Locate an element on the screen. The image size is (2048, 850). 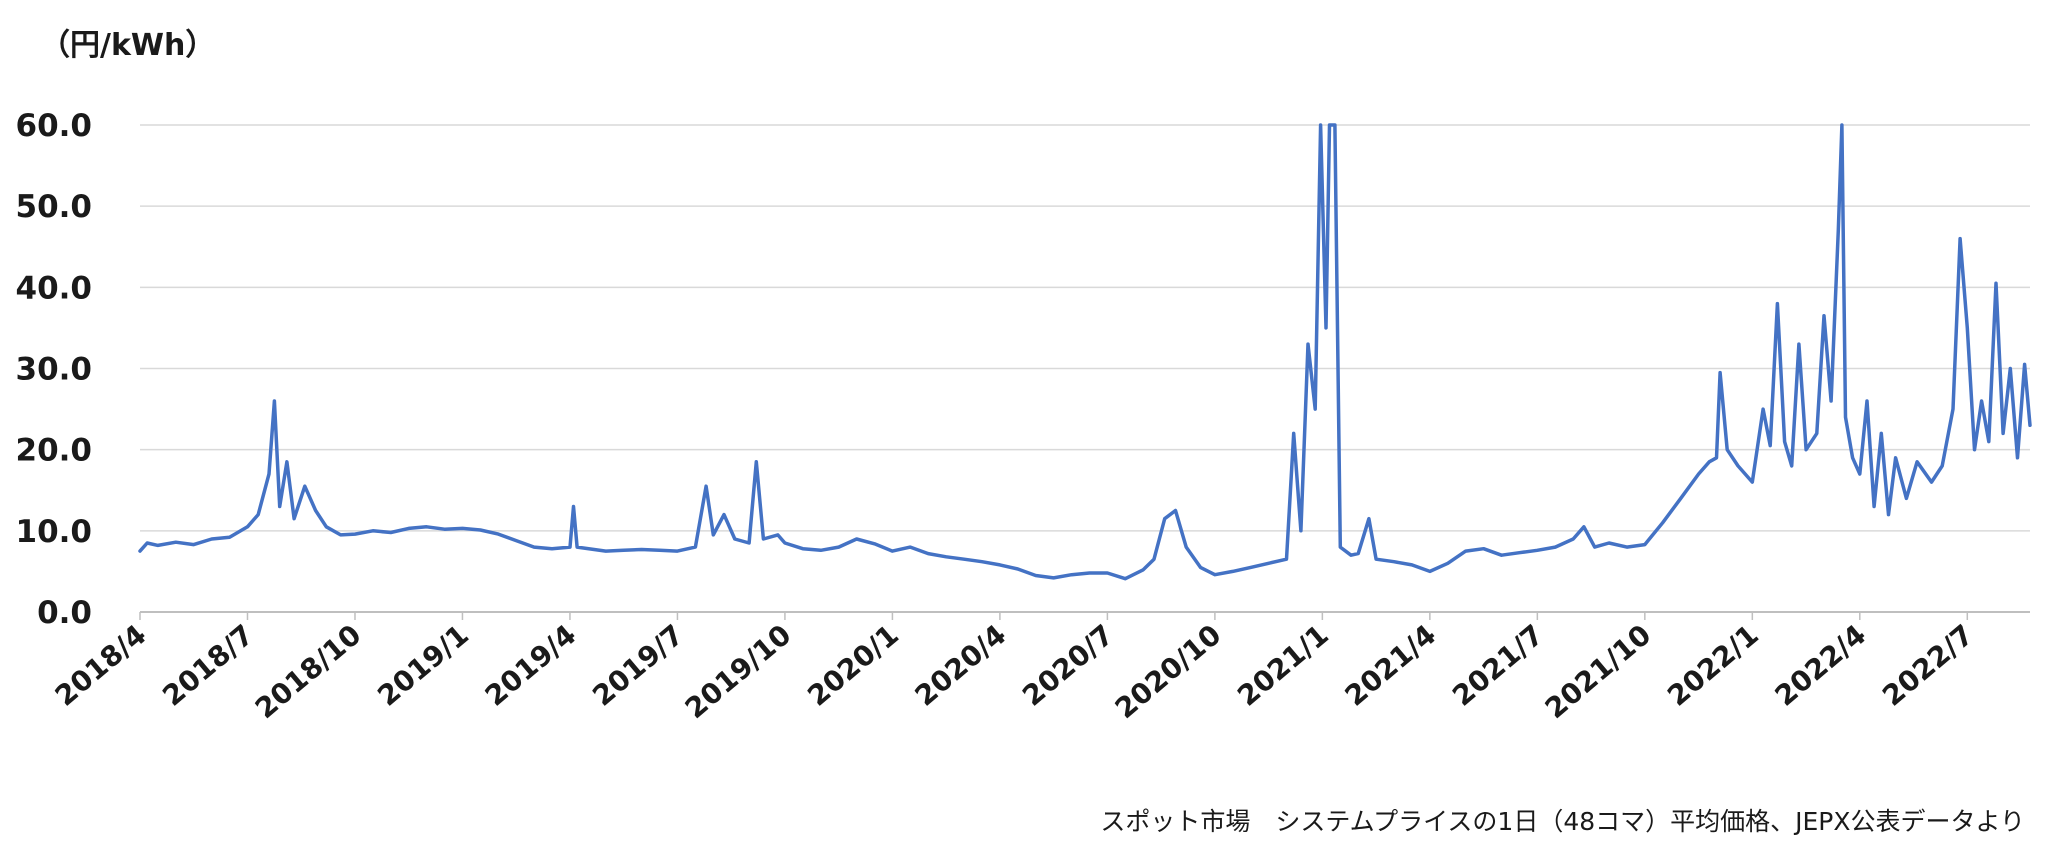
x-tick-label: 2022/1 is located at coordinates (1713, 665).